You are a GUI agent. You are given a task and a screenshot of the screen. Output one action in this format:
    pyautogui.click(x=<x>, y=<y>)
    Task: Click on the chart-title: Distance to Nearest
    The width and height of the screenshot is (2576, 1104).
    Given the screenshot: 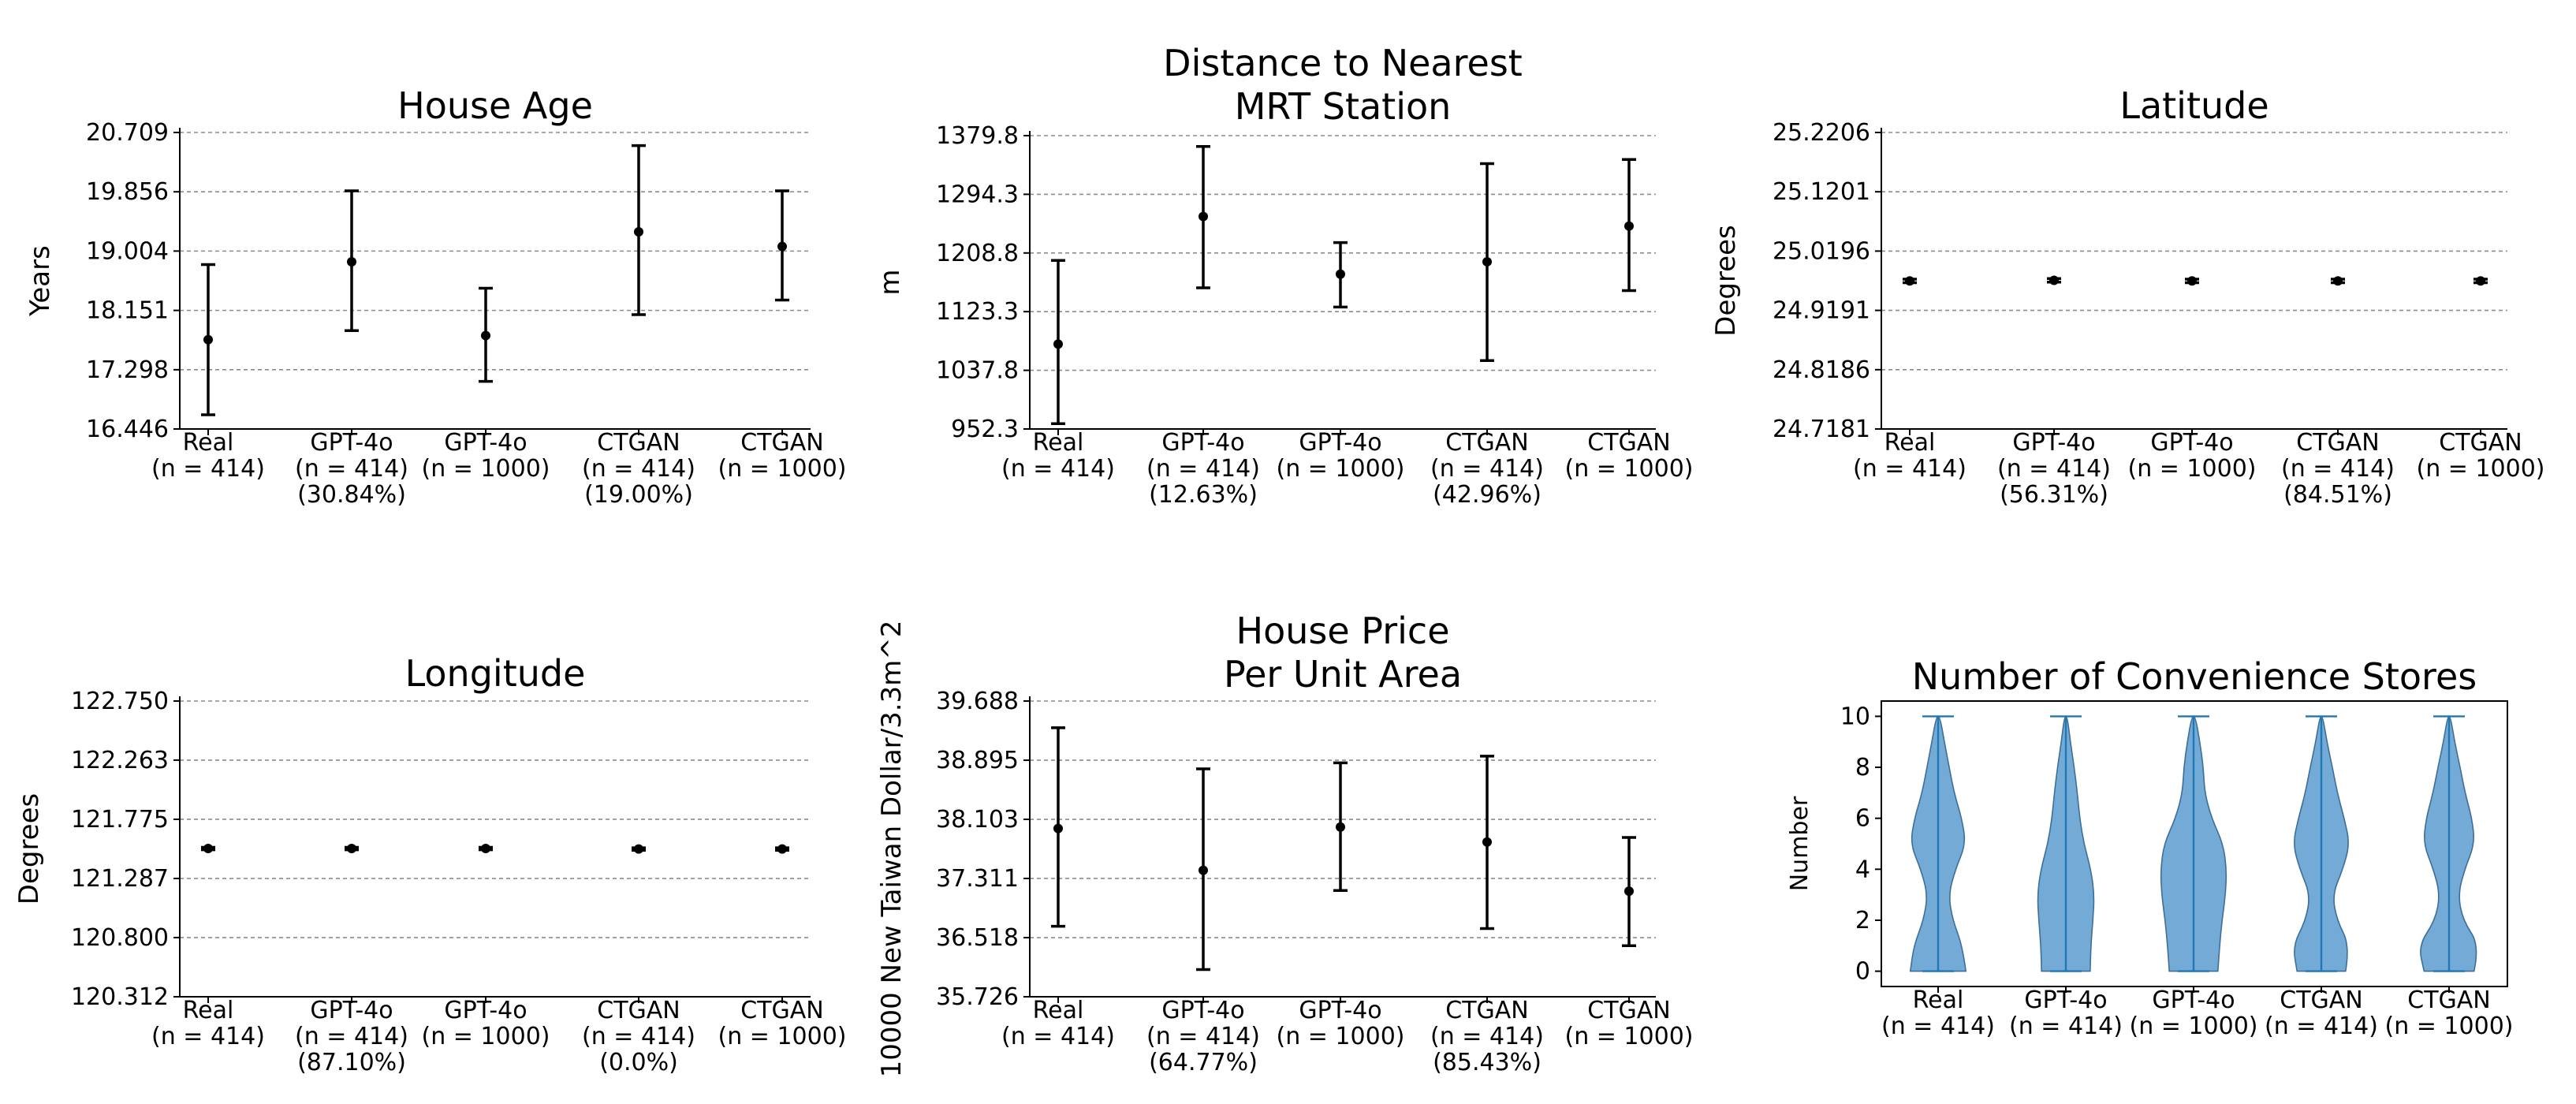 What is the action you would take?
    pyautogui.click(x=1343, y=63)
    